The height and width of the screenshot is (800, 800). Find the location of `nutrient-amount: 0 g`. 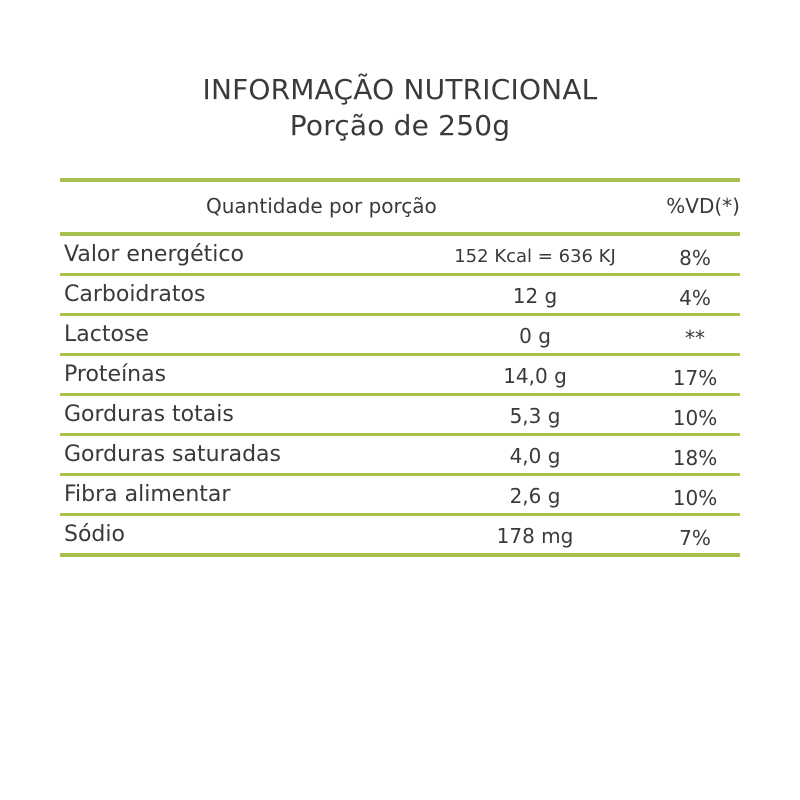

nutrient-amount: 0 g is located at coordinates (535, 336).